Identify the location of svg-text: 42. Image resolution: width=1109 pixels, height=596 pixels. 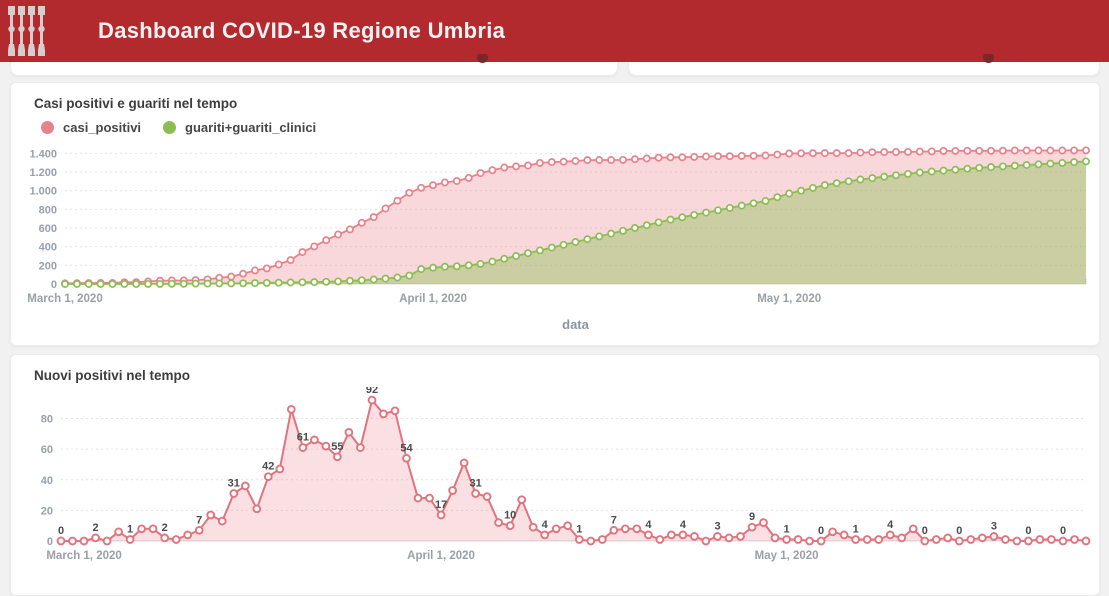
(268, 467).